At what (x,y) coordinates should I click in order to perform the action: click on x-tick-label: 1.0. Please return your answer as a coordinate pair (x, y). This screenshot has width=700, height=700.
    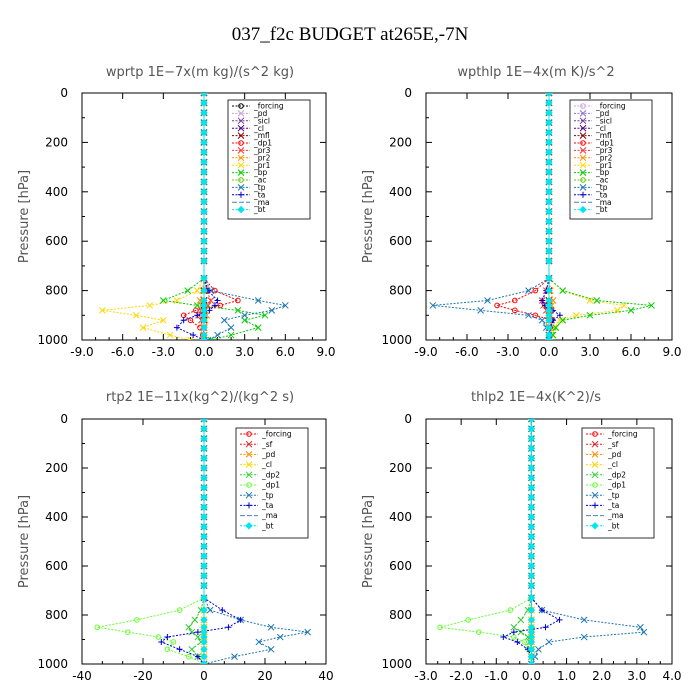
    Looking at the image, I should click on (566, 676).